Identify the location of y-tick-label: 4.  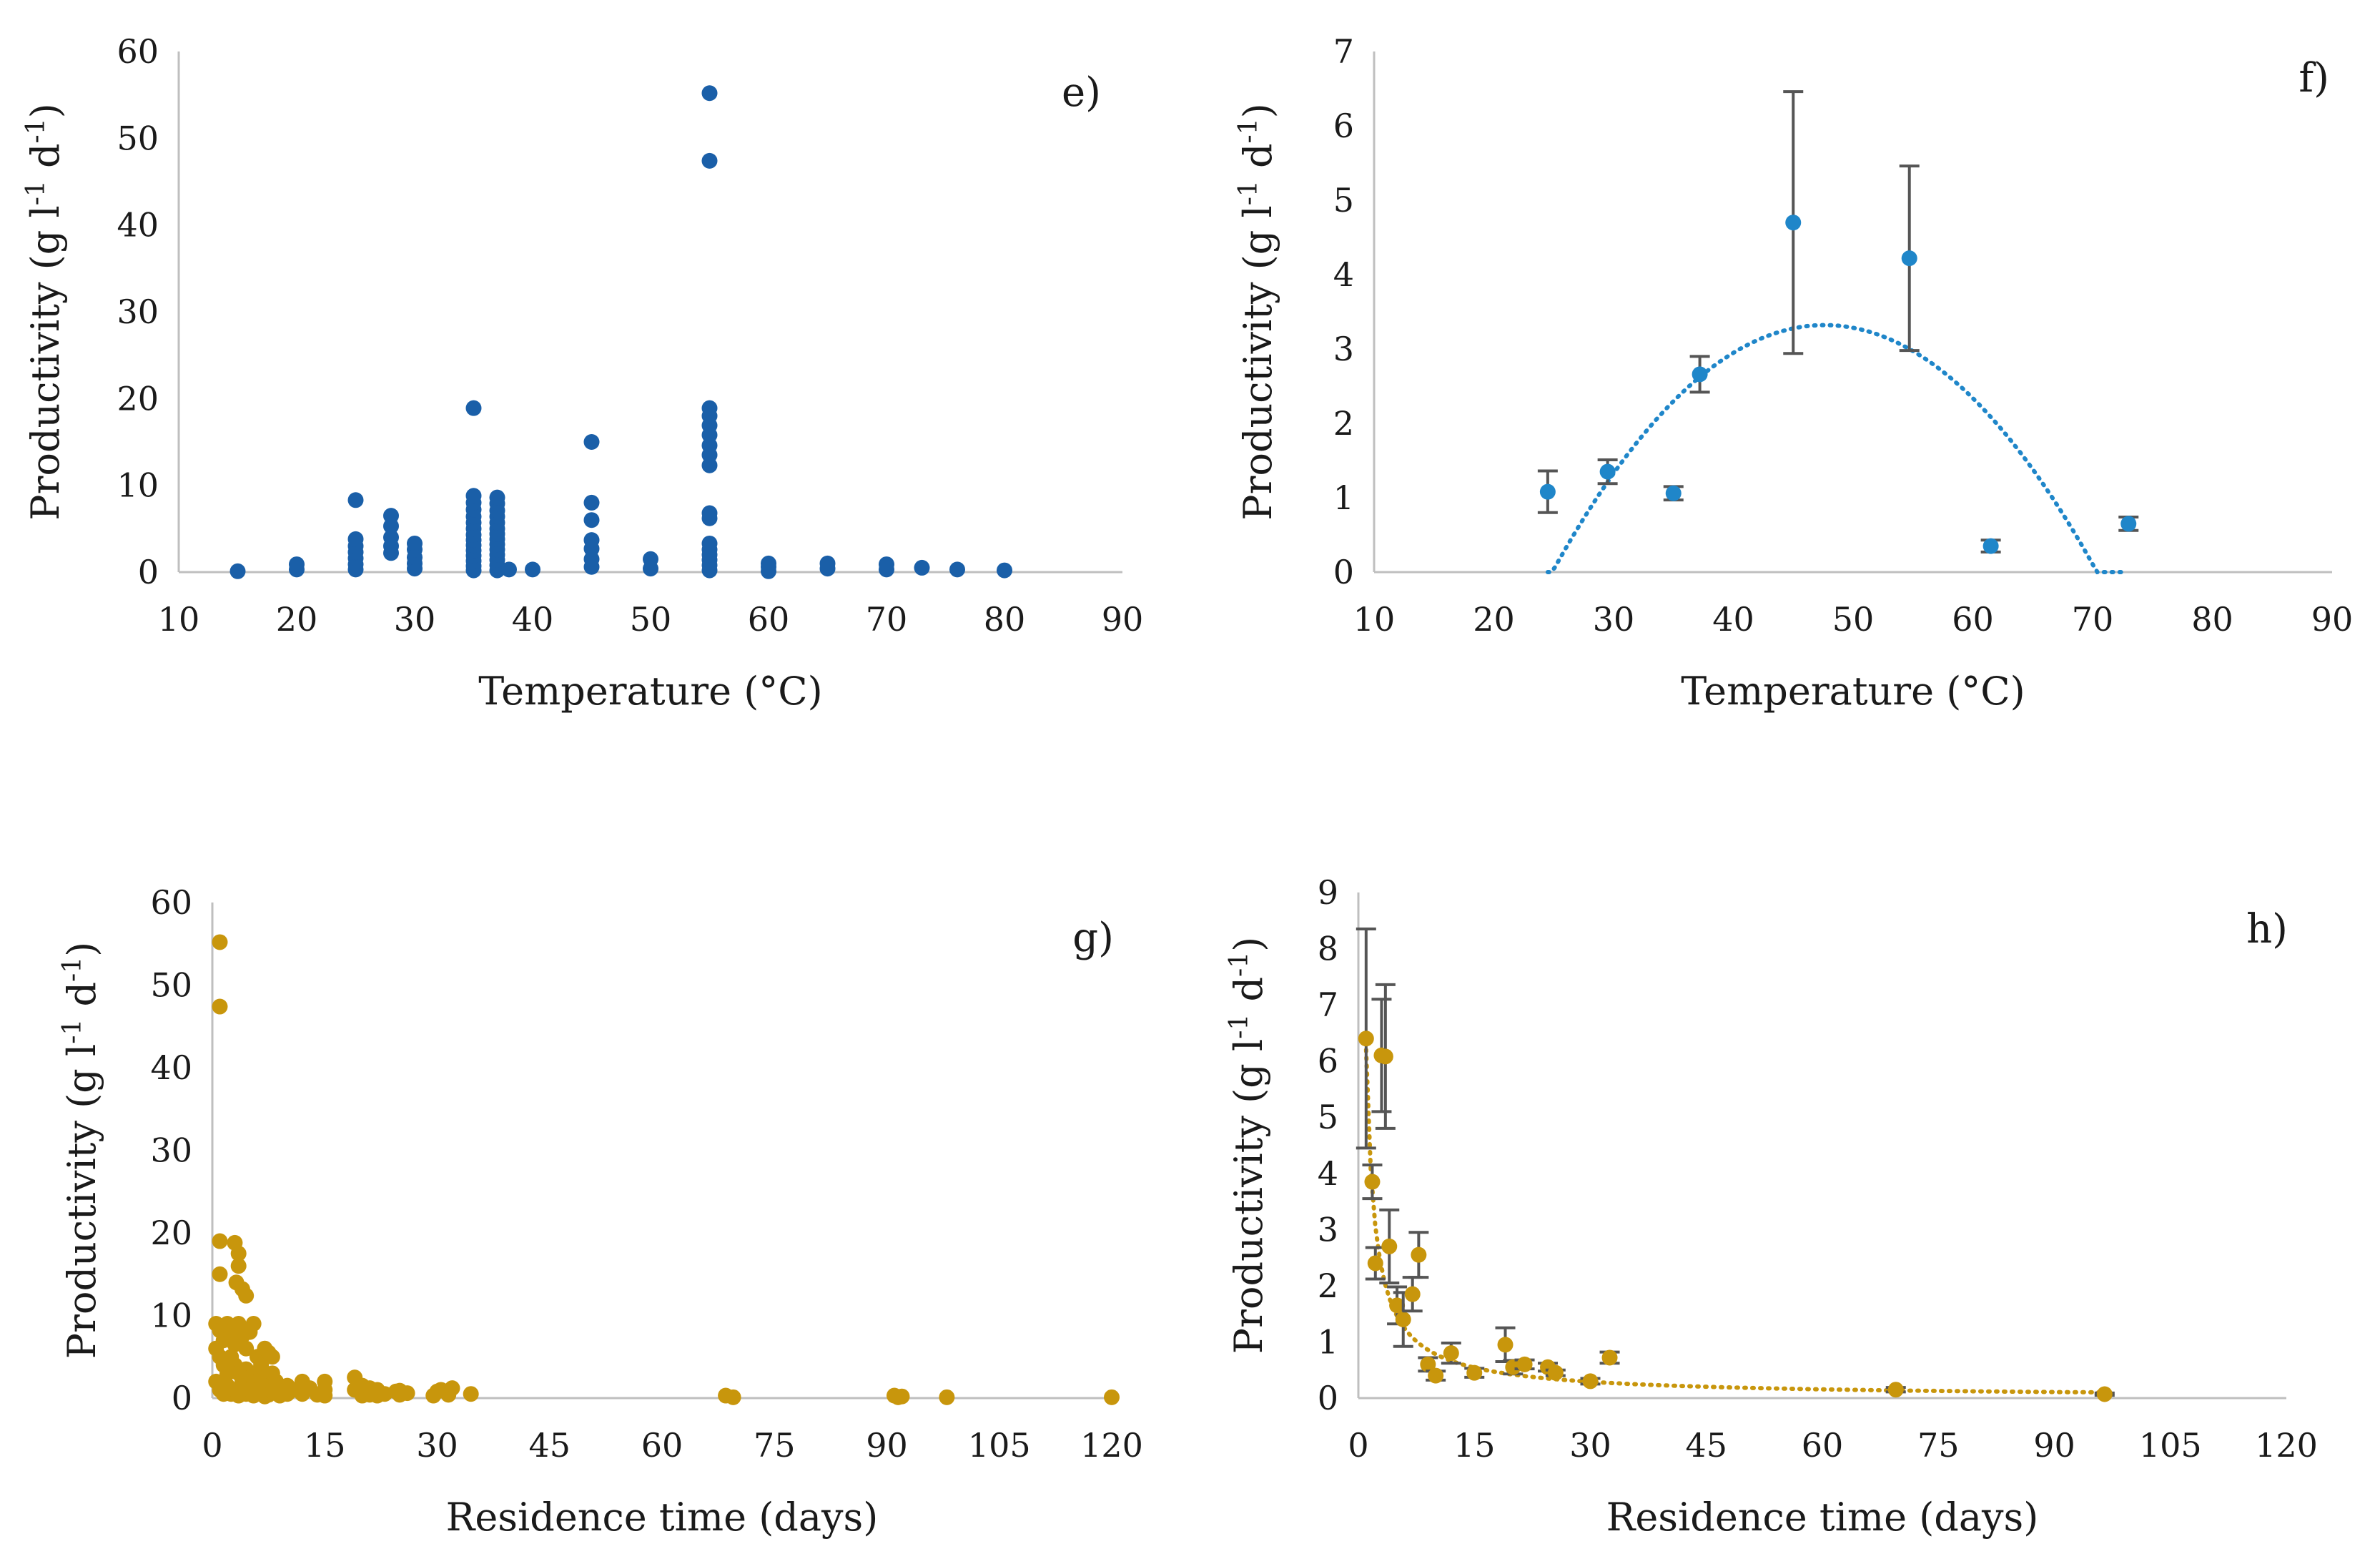
(1328, 1174).